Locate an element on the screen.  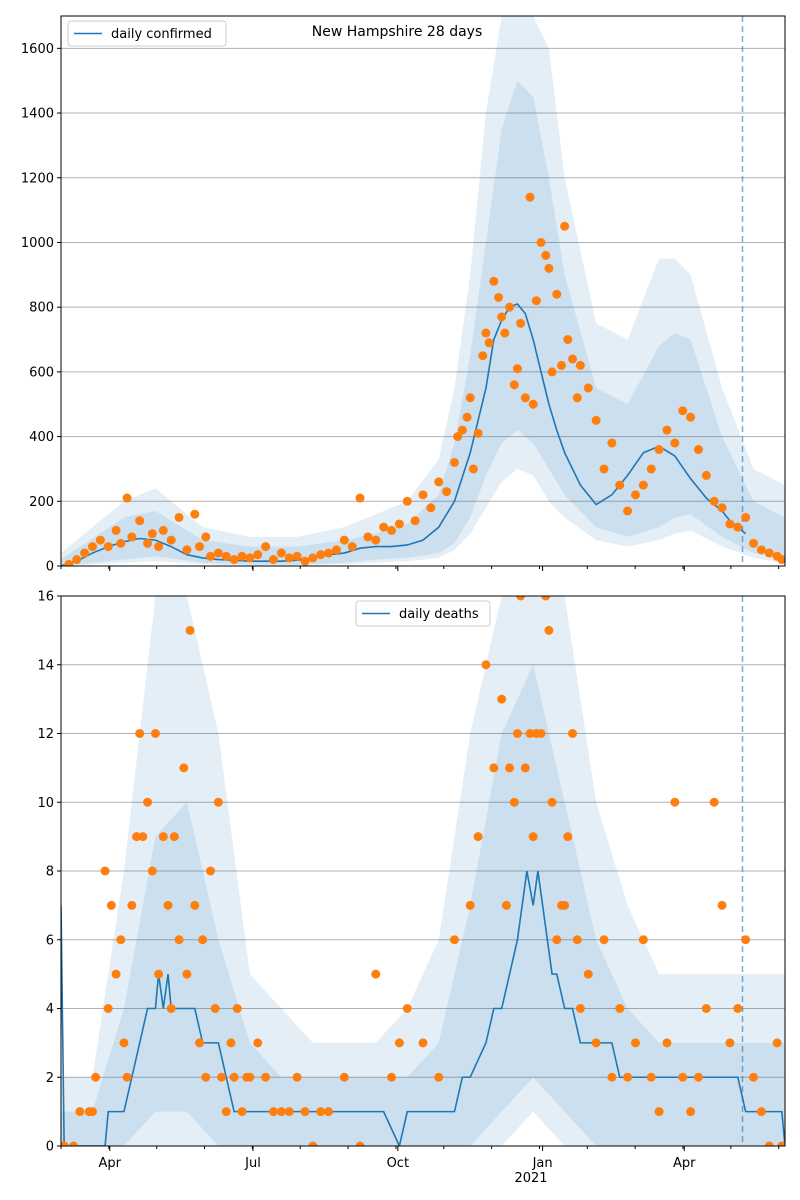
y-tick-label: 16 is located at coordinates (45, 597).